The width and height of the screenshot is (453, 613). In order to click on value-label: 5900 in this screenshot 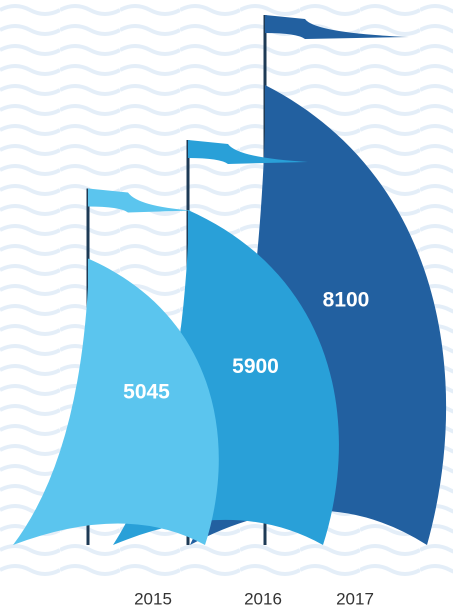, I will do `click(255, 366)`.